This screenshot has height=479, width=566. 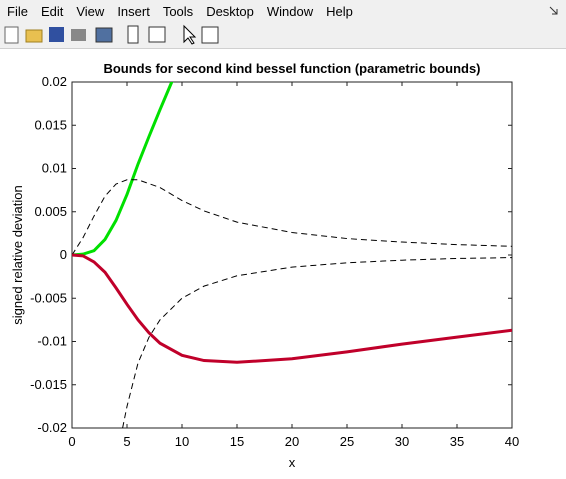 I want to click on y-tick-label: -0.02, so click(x=52, y=427).